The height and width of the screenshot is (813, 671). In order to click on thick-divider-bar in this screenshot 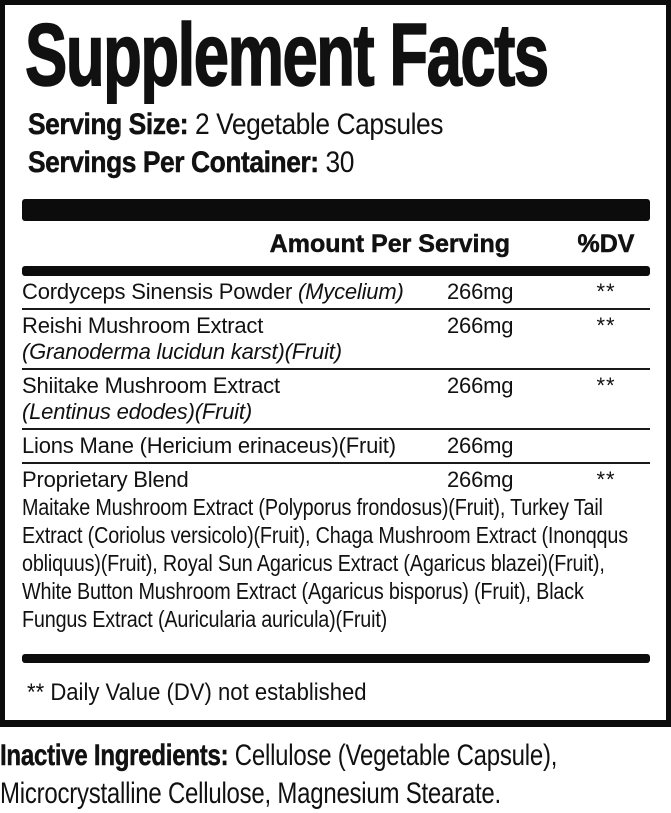, I will do `click(336, 210)`.